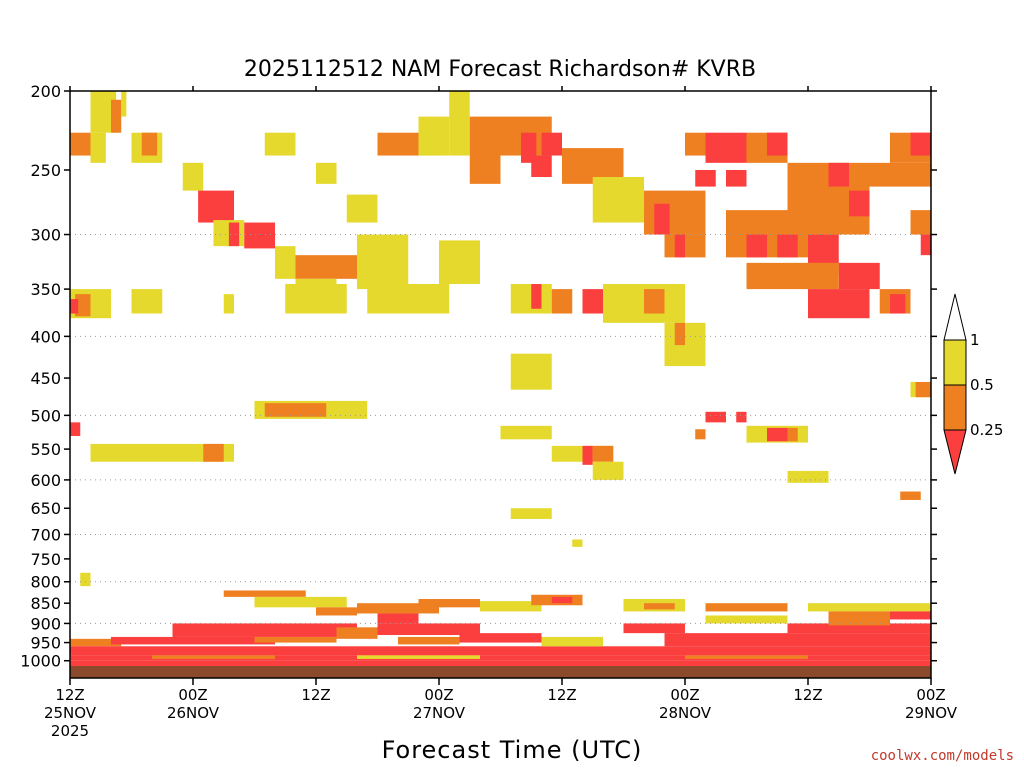  Describe the element at coordinates (955, 452) in the screenshot. I see `legend-bottom-arrow` at that location.